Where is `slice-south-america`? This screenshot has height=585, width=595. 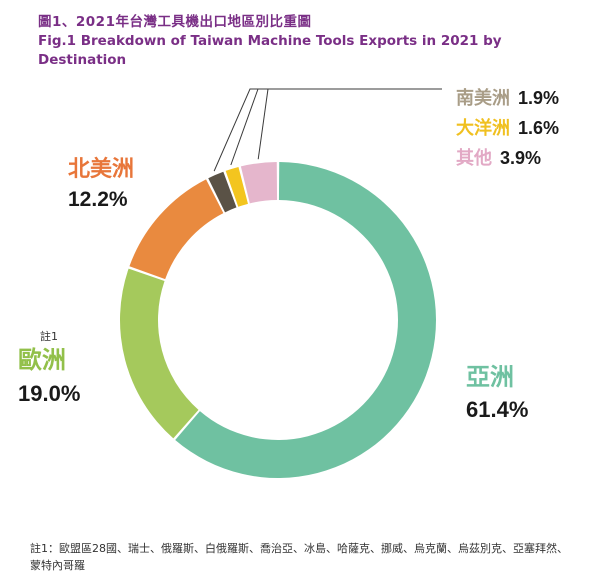
slice-south-america is located at coordinates (222, 192).